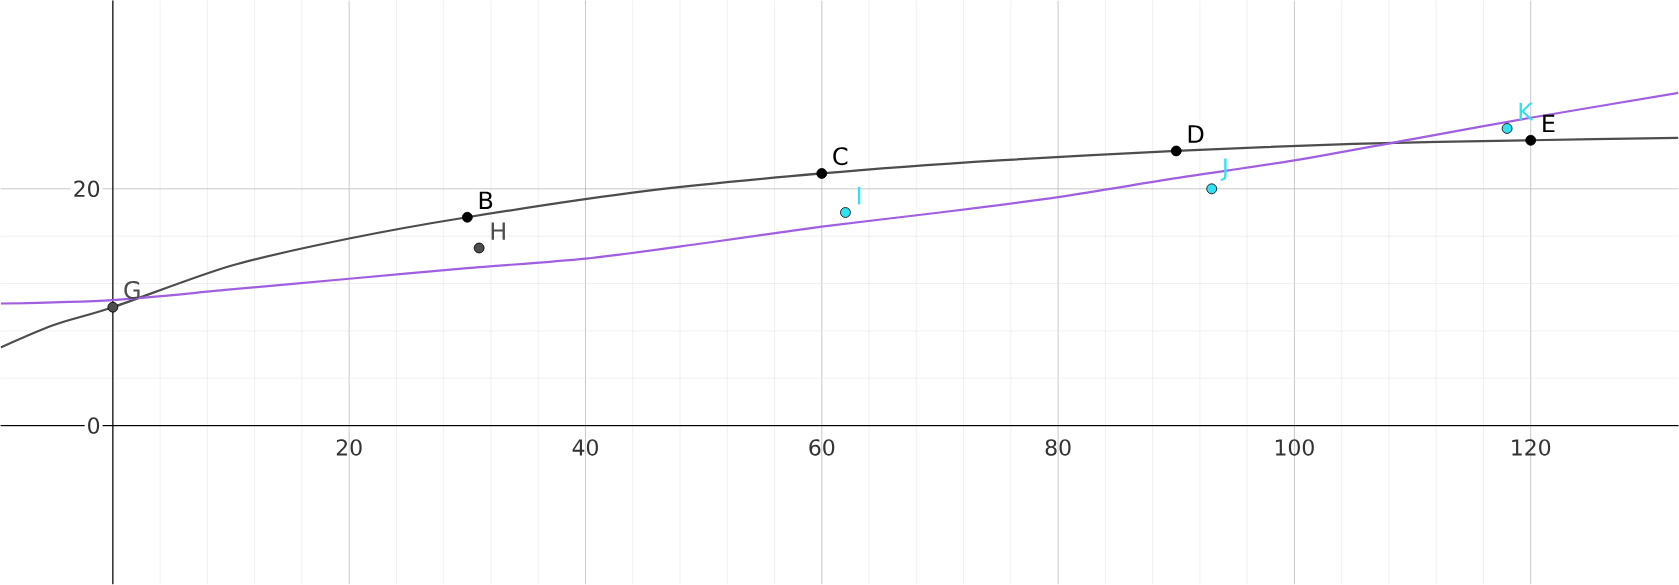 This screenshot has height=585, width=1679. What do you see at coordinates (94, 425) in the screenshot?
I see `y-tick-label: 0` at bounding box center [94, 425].